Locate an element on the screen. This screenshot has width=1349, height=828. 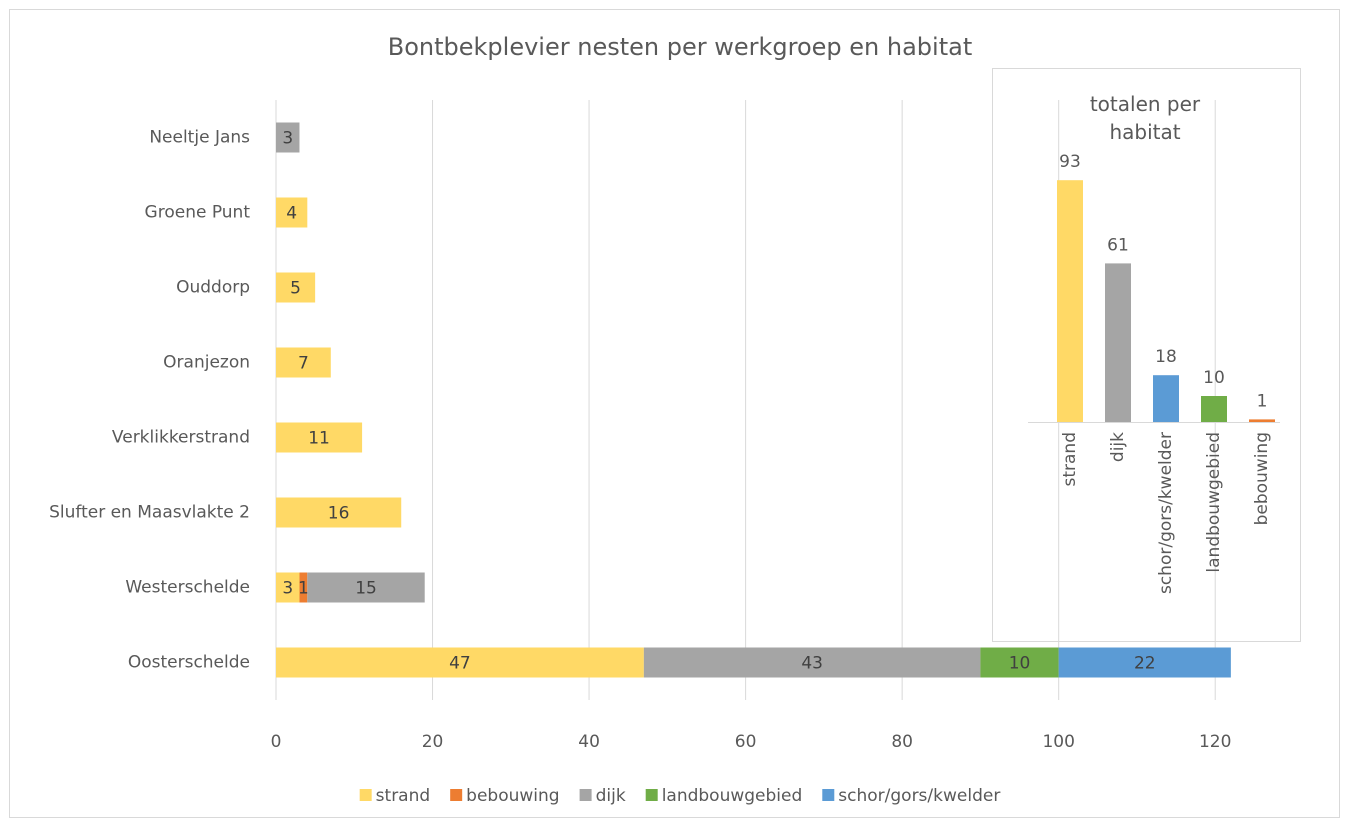
data-label: 43 is located at coordinates (812, 664).